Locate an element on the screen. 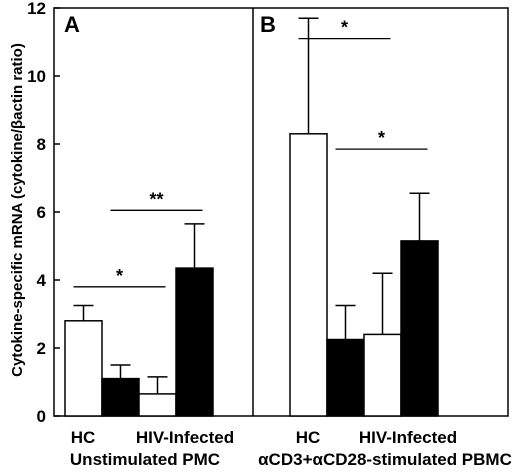 This screenshot has width=520, height=472. significance-marker: ** is located at coordinates (156, 199).